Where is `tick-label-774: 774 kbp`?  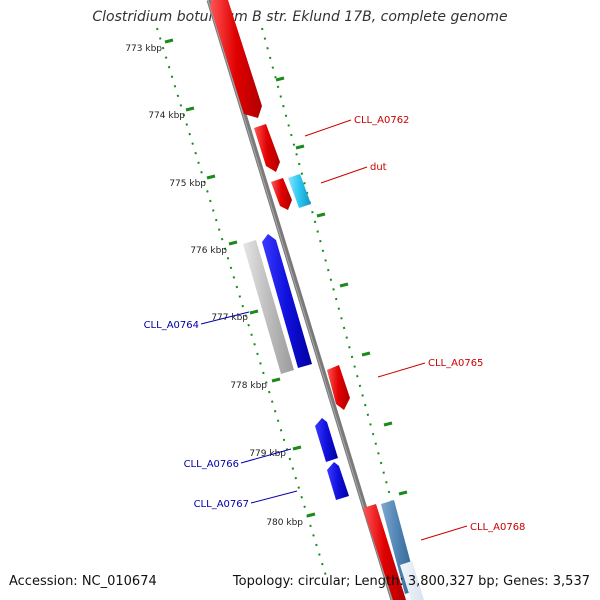 tick-label-774: 774 kbp is located at coordinates (166, 116).